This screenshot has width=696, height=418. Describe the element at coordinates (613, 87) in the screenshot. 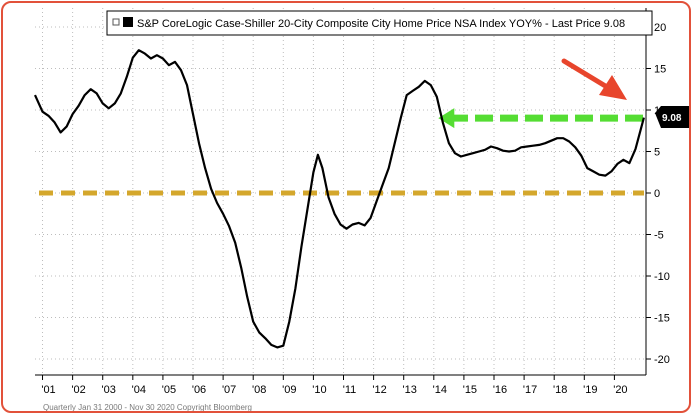

I see `red-arrow-head` at that location.